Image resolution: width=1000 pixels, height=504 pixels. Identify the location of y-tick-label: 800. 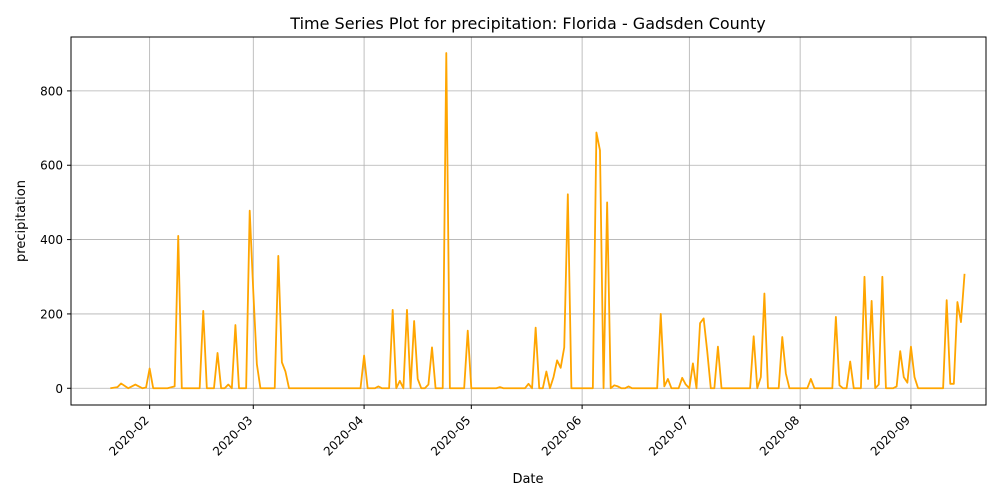
(51, 91).